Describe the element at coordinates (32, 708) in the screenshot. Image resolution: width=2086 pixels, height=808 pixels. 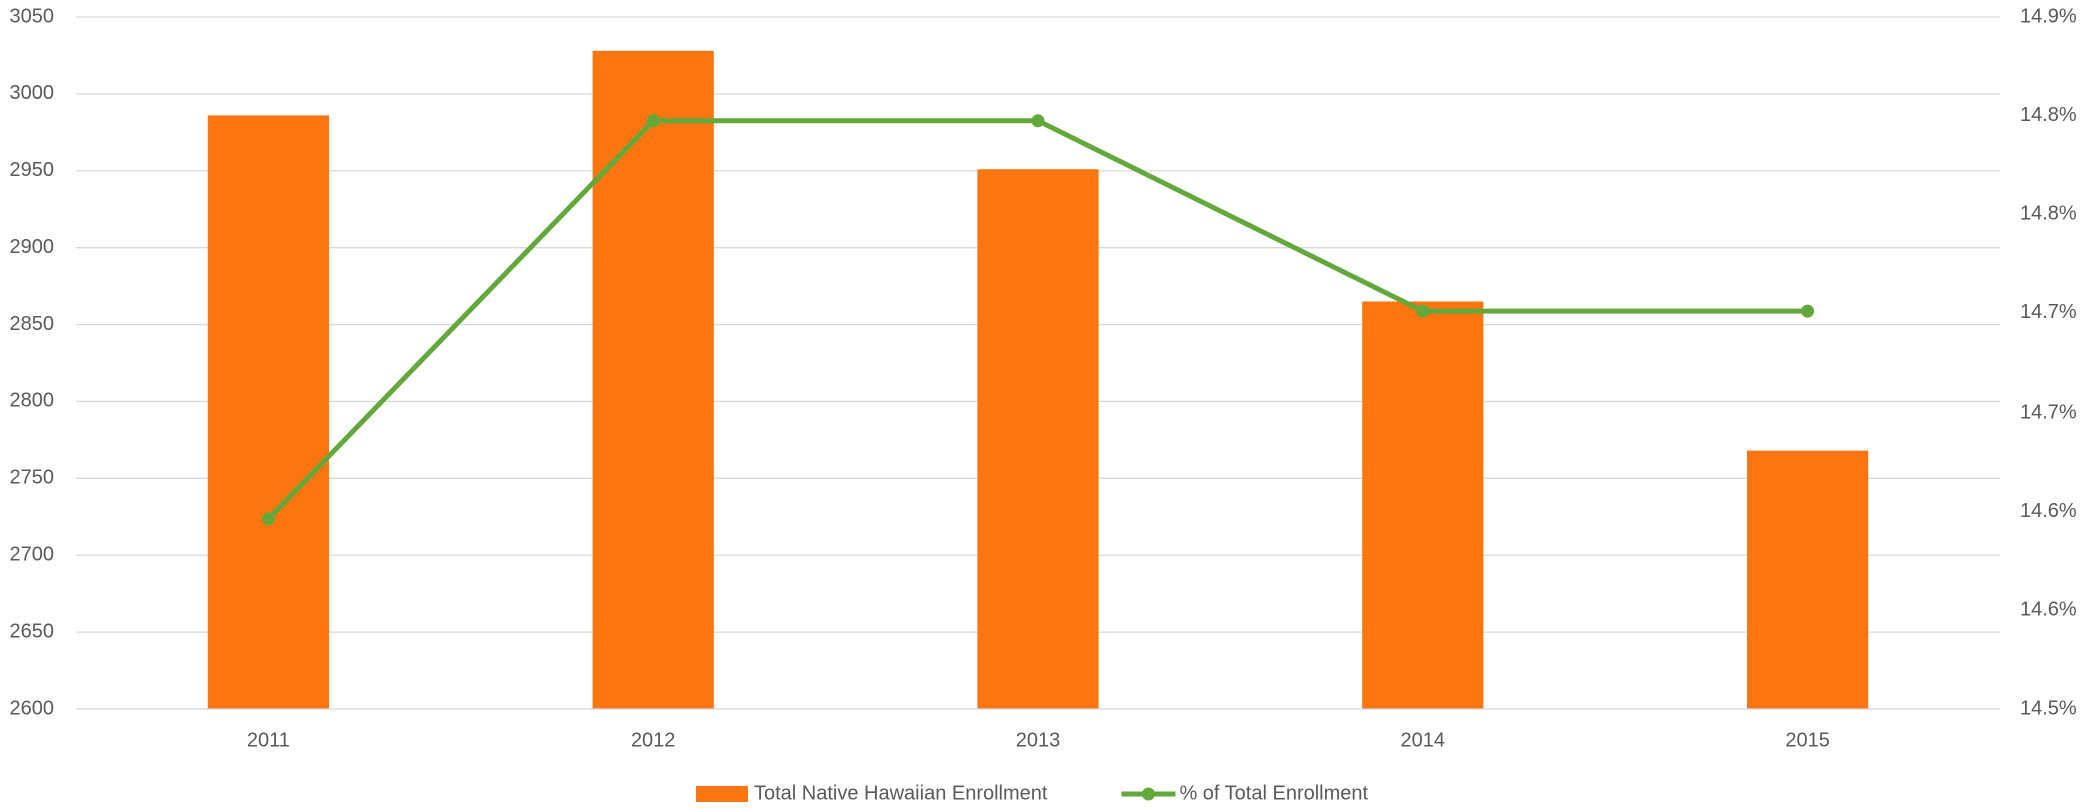
I see `y-tick-label: 2600` at that location.